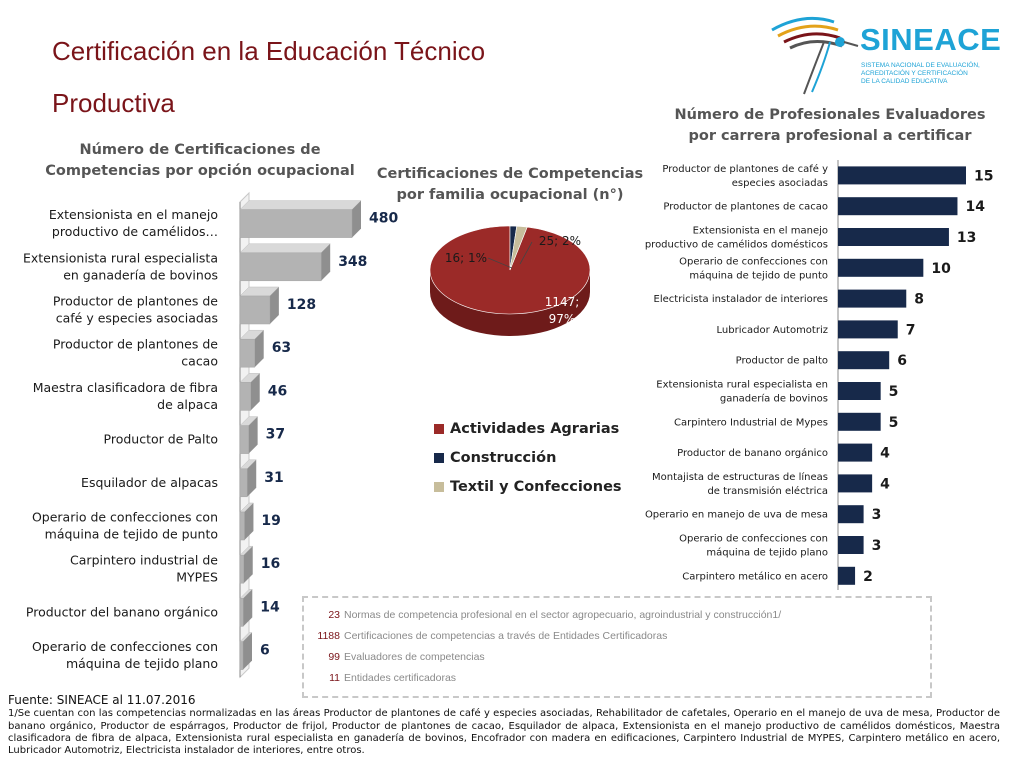 This screenshot has width=1024, height=768. What do you see at coordinates (140, 274) in the screenshot?
I see `category-label: en ganadería de bovinos` at bounding box center [140, 274].